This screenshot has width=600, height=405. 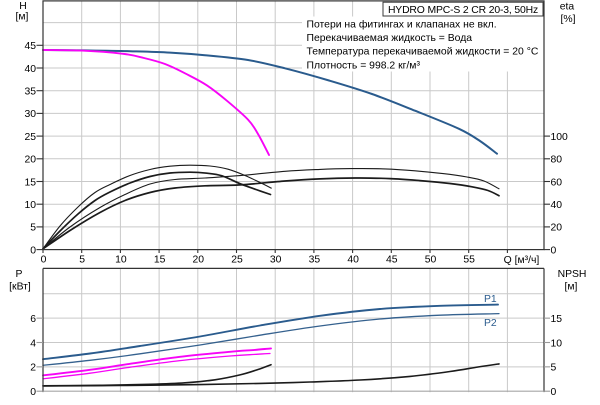 What do you see at coordinates (463, 10) in the screenshot?
I see `svg-text: HYDRO MPC-S 2 CR 20-3, 50Hz` at bounding box center [463, 10].